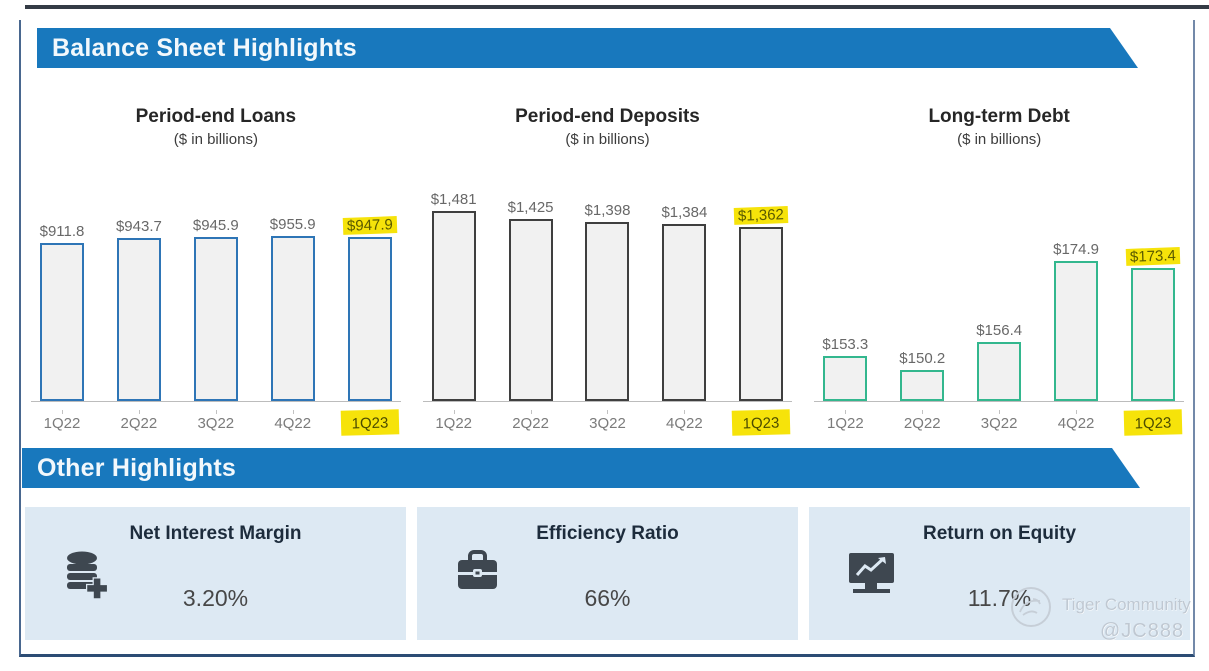 The height and width of the screenshot is (671, 1209). What do you see at coordinates (581, 468) in the screenshot?
I see `section-banner-other-highlights: Other Highlights` at bounding box center [581, 468].